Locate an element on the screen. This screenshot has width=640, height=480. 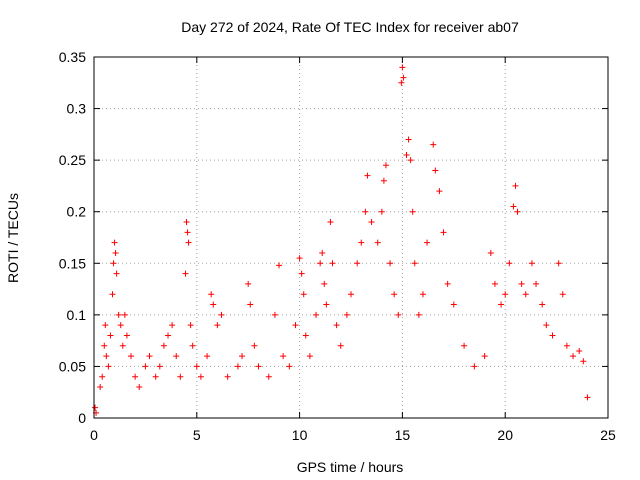
x-tick-label: 25 is located at coordinates (608, 435).